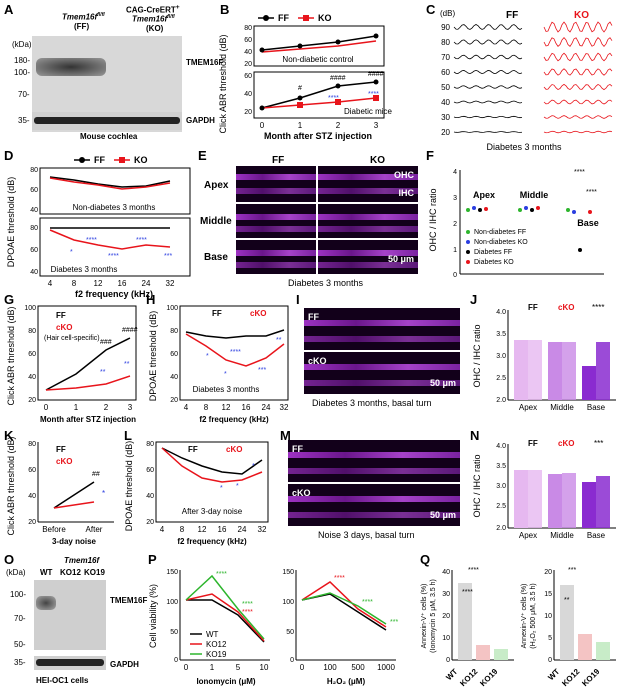 This screenshot has height=700, width=622. Describe the element at coordinates (373, 94) in the screenshot. I see `panel-b-star-3: ****` at that location.